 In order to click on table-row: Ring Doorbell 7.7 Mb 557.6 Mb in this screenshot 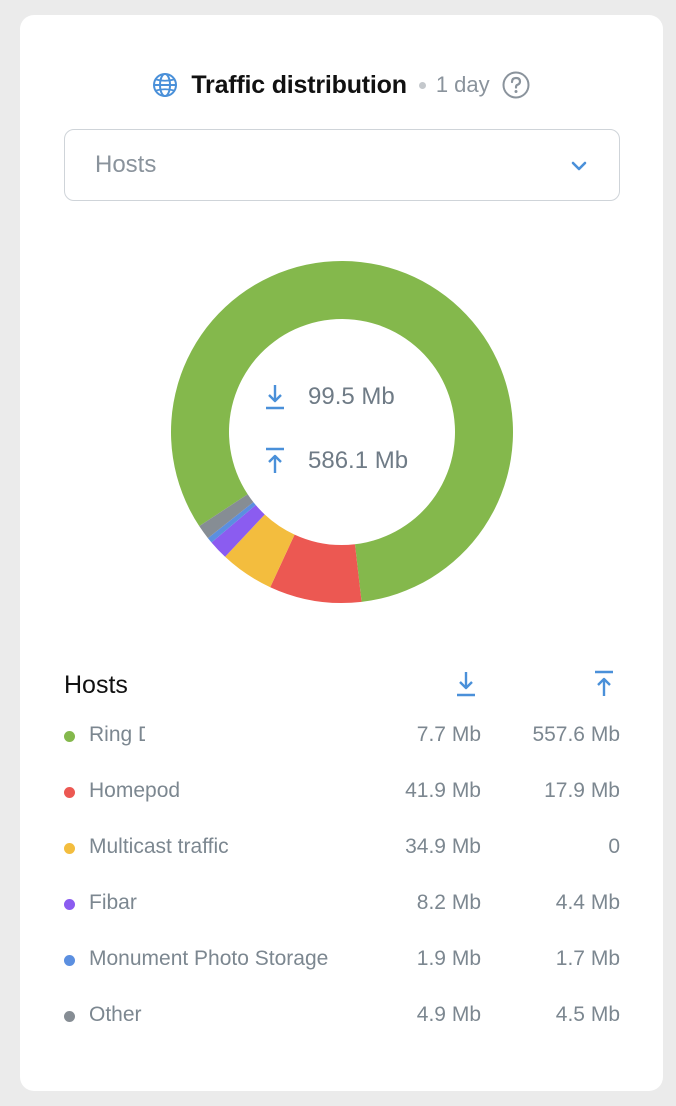, I will do `click(342, 743)`.